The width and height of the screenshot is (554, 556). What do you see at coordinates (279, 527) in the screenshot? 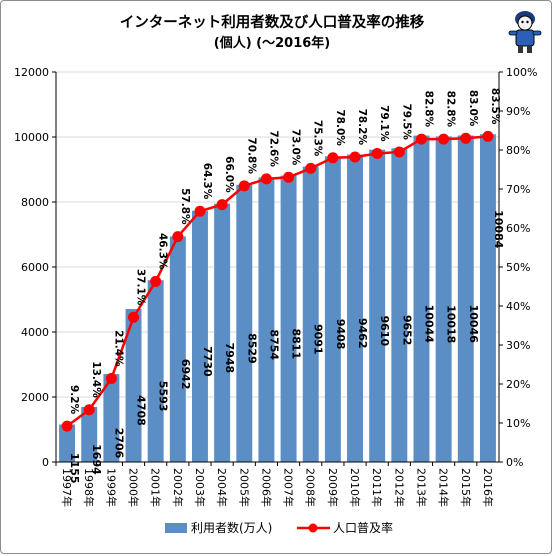
I see `legend: 利用者数(万人) 人口普及率` at bounding box center [279, 527].